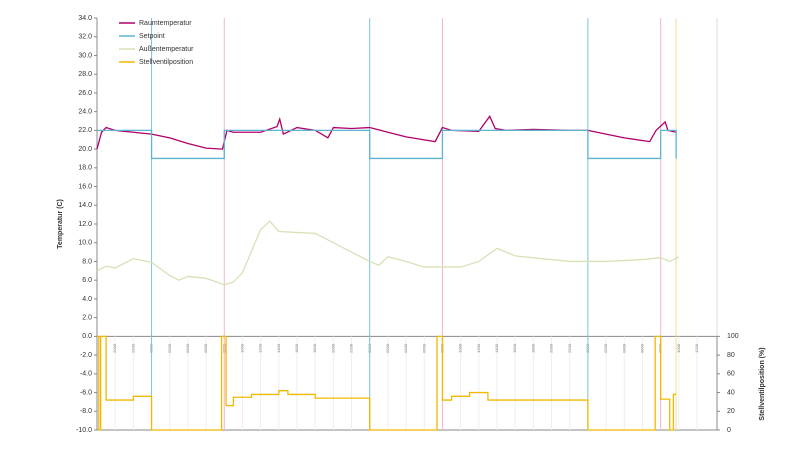  What do you see at coordinates (85, 55) in the screenshot?
I see `y-tick-label: 30.0` at bounding box center [85, 55].